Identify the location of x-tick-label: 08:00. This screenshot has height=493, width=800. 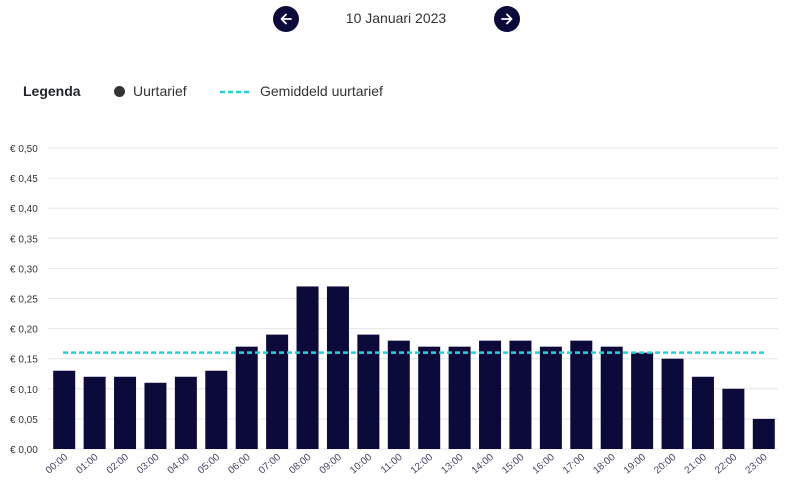
(300, 464).